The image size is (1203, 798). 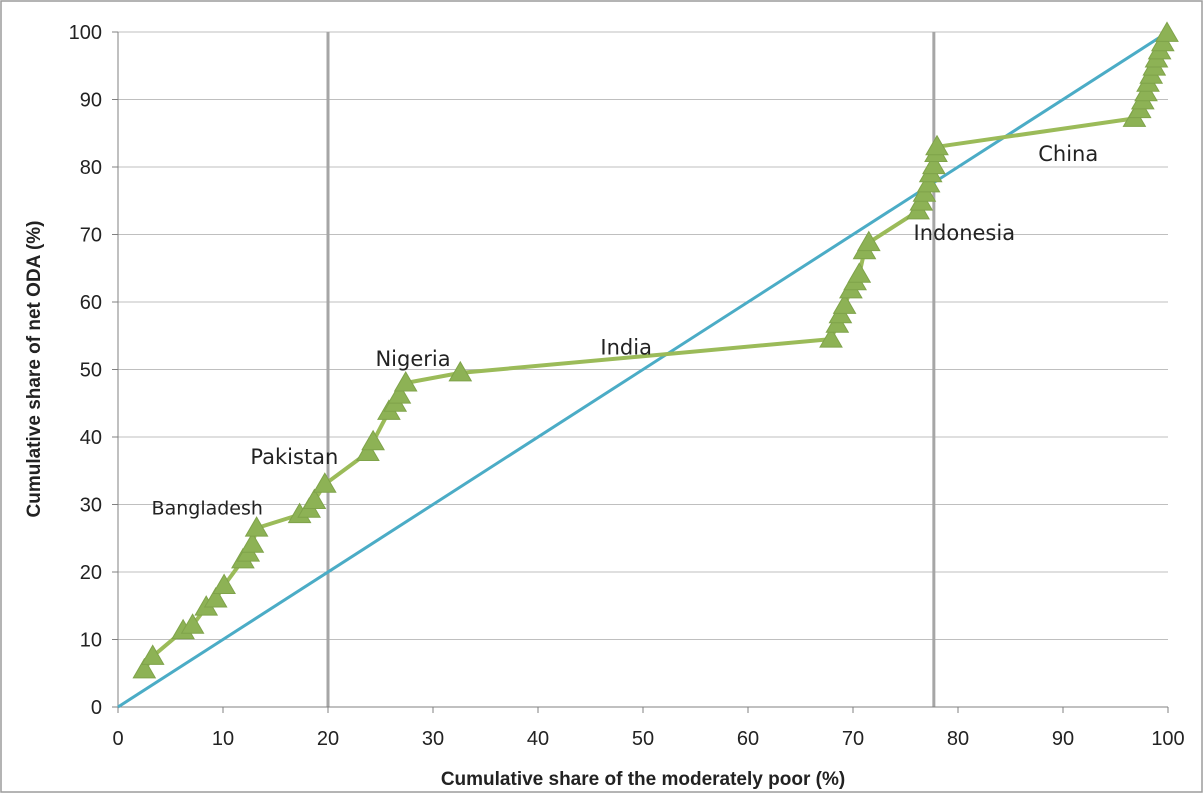 What do you see at coordinates (748, 739) in the screenshot?
I see `x-tick-label: 60` at bounding box center [748, 739].